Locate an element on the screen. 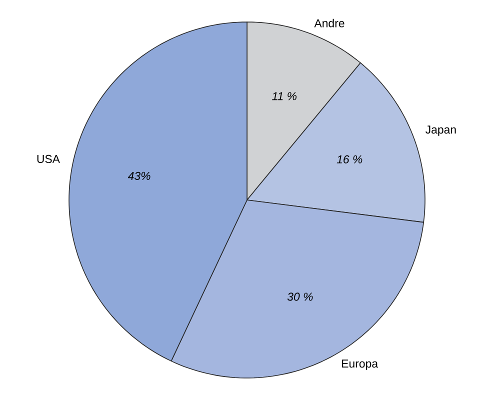  slice-label: Japan is located at coordinates (441, 131).